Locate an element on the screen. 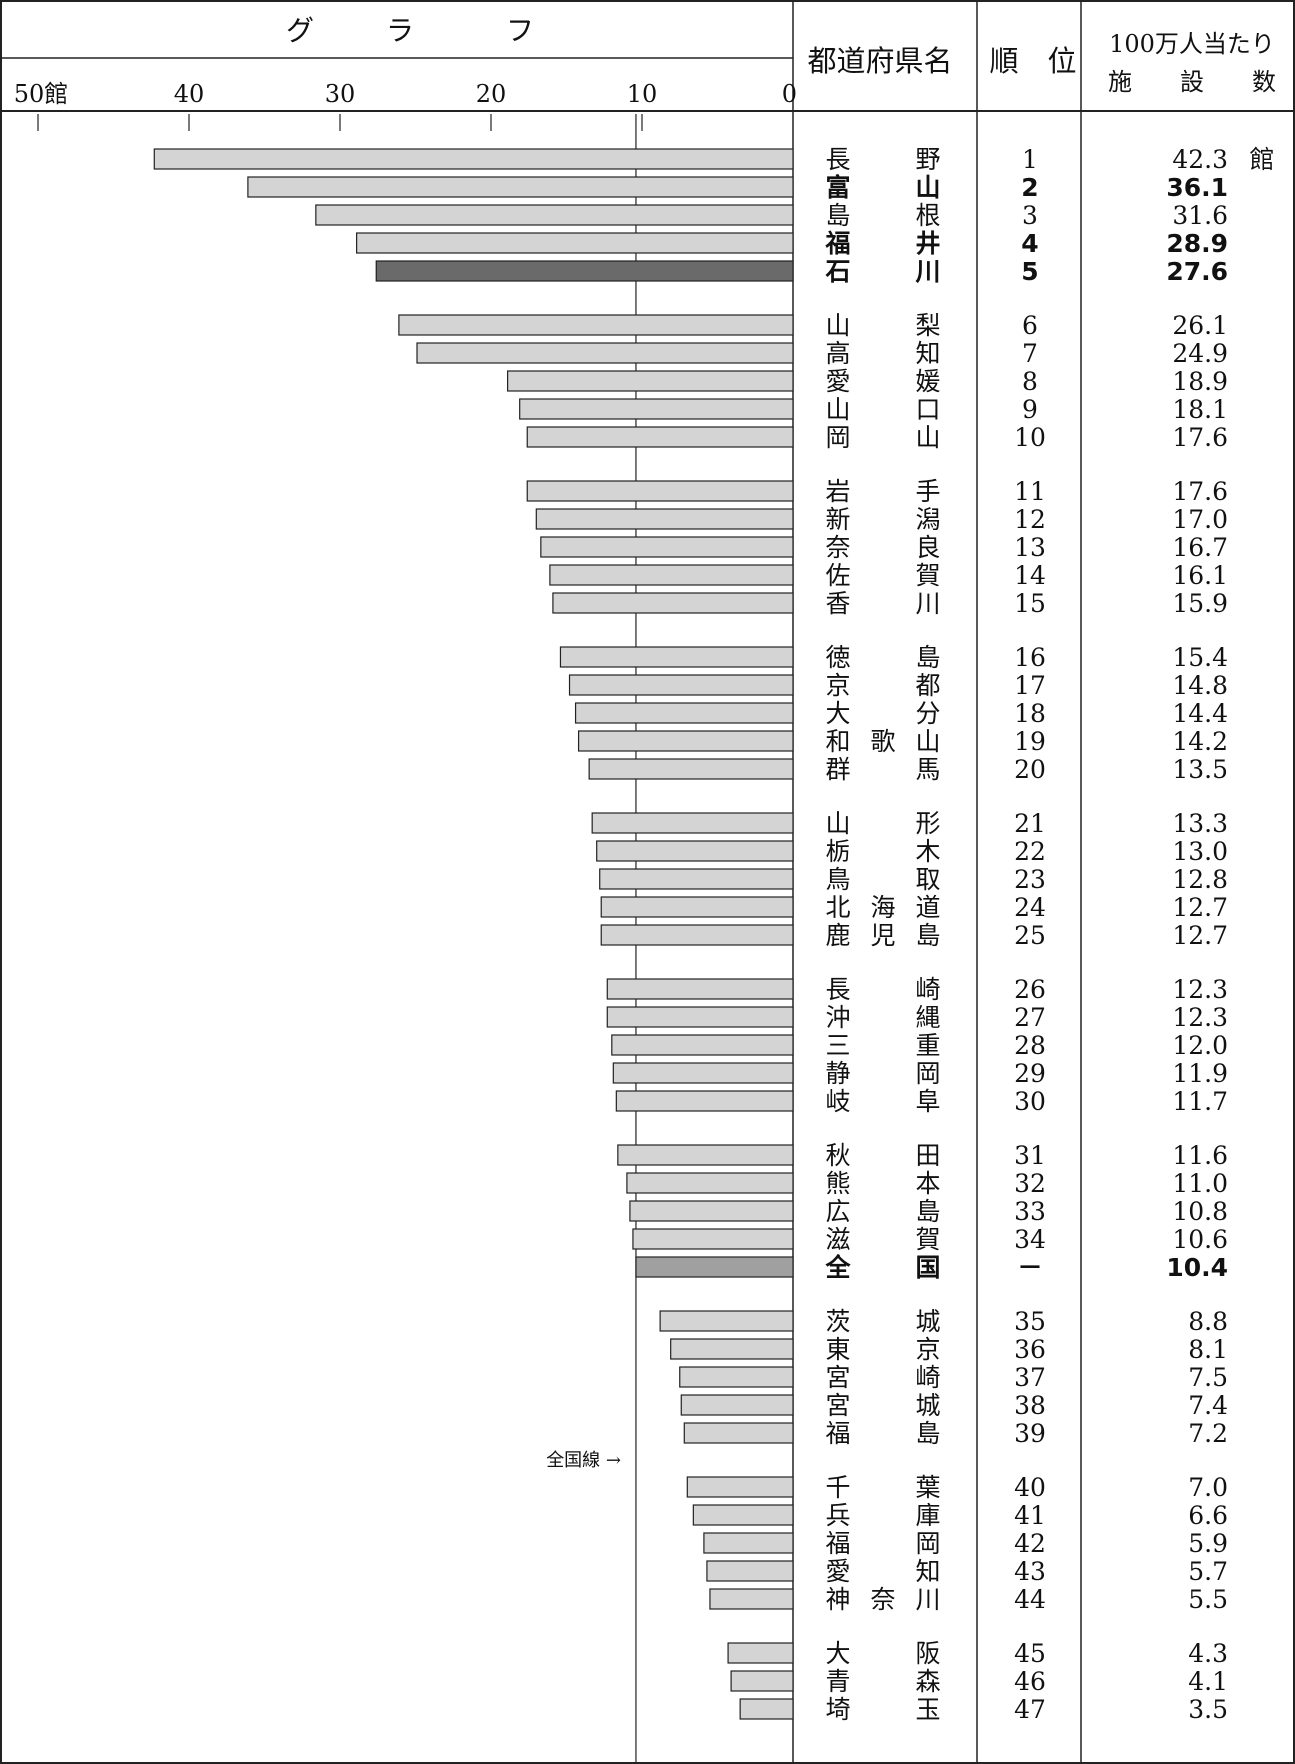  prefecture-name-char: 賀 is located at coordinates (927, 575).